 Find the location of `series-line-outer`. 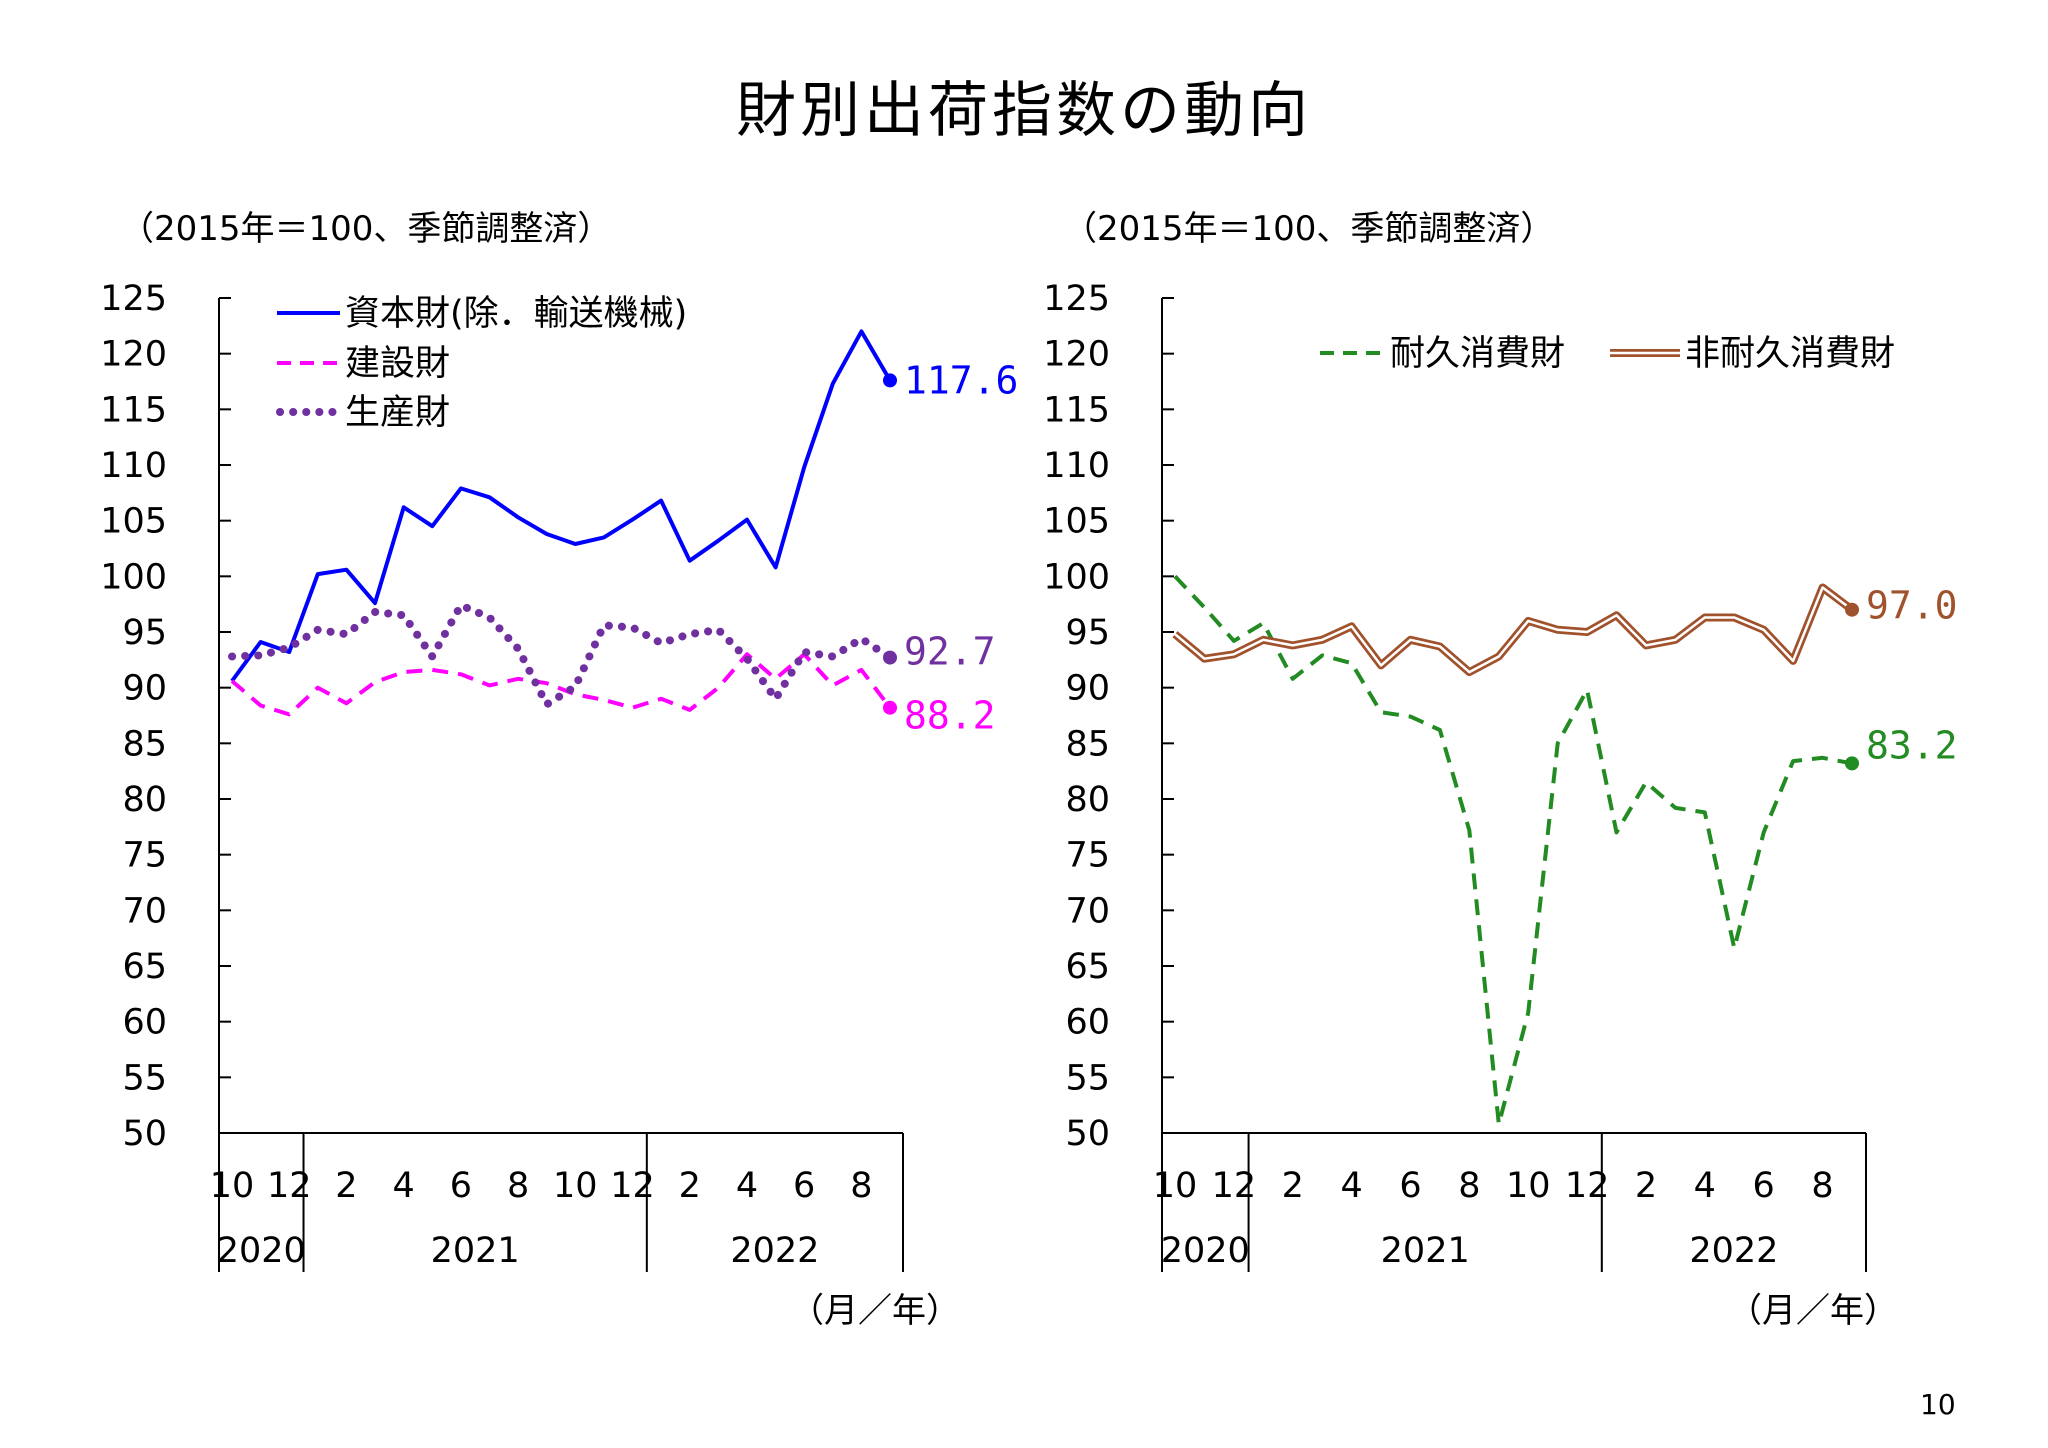

series-line-outer is located at coordinates (1513, 630).